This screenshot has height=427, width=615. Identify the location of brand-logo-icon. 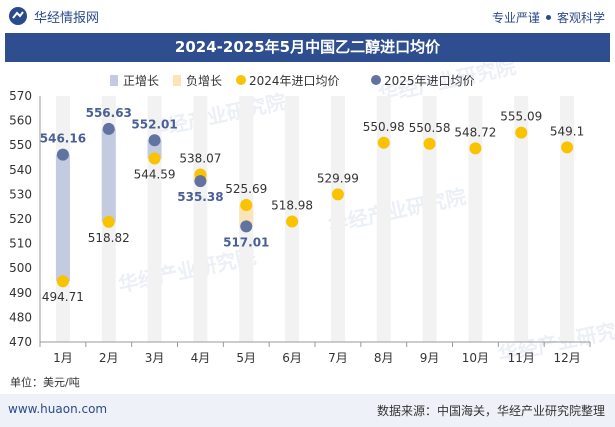
(18, 16).